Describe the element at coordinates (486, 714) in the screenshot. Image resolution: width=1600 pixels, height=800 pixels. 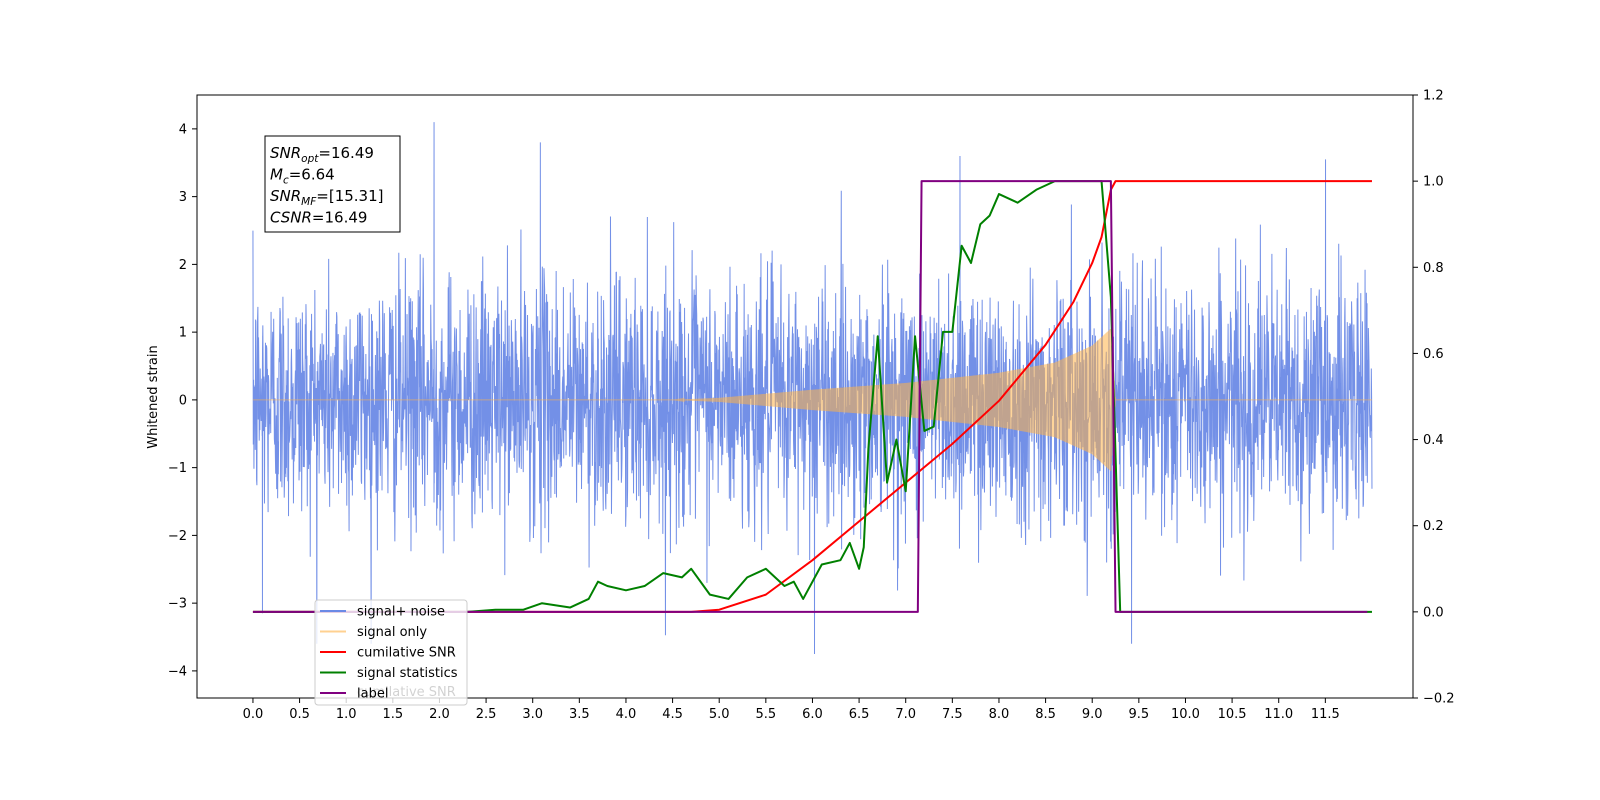
I see `x-tick-label: 2.5` at that location.